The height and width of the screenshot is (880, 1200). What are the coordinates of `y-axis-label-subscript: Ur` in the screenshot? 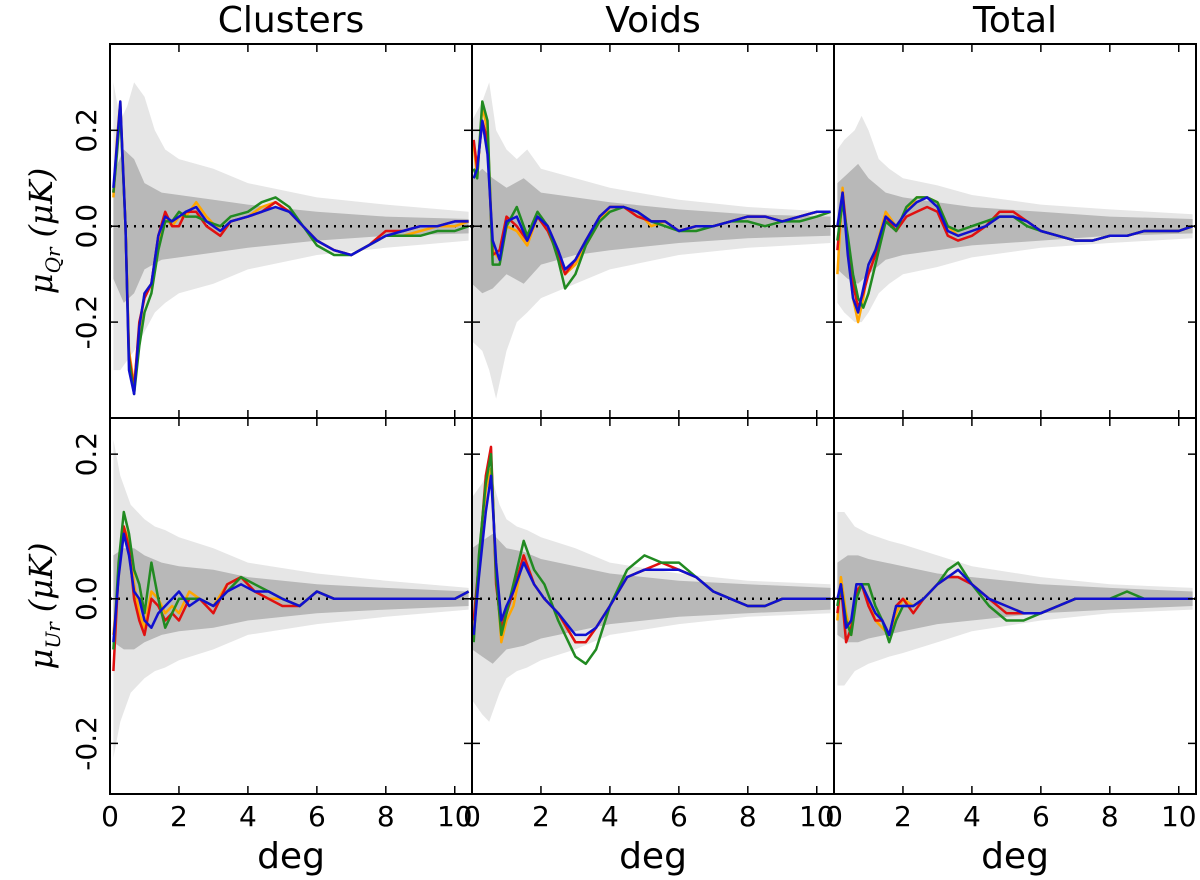 It's located at (53, 635).